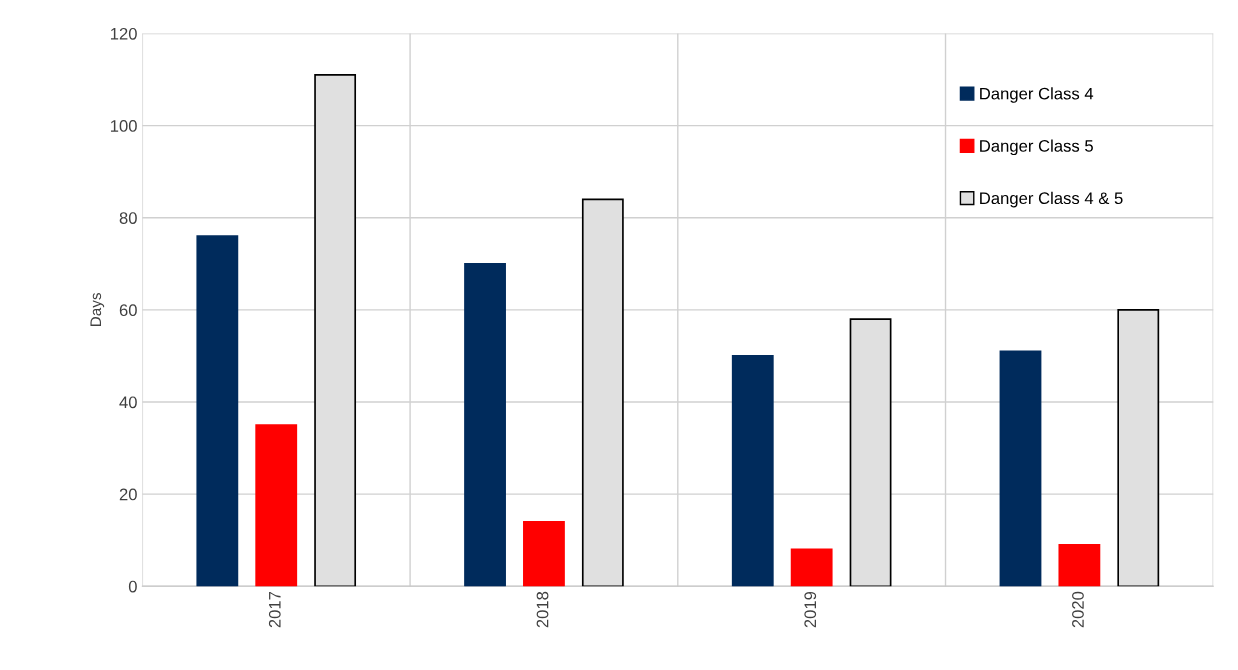 The image size is (1238, 670). I want to click on x-tick-label: 2020, so click(1078, 609).